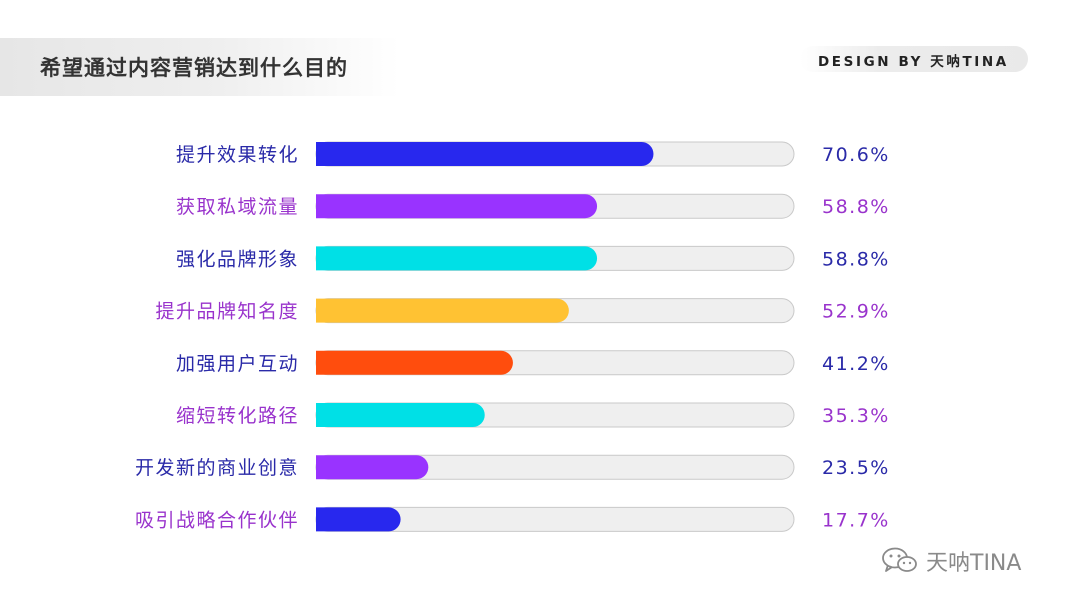  What do you see at coordinates (217, 520) in the screenshot?
I see `category-label: 吸引战略合作伙伴` at bounding box center [217, 520].